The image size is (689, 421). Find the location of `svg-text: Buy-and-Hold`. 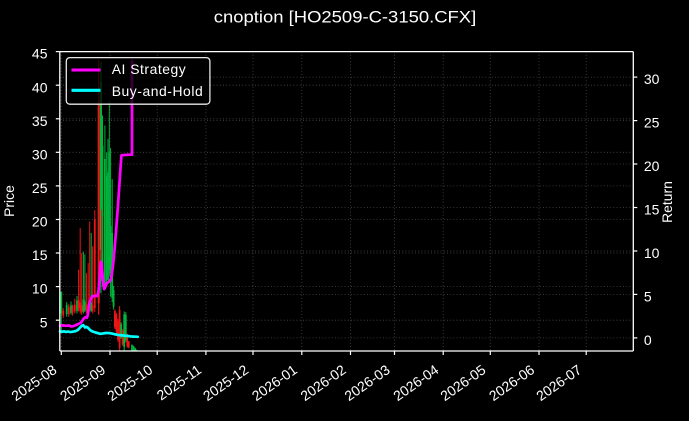

svg-text: Buy-and-Hold is located at coordinates (157, 91).